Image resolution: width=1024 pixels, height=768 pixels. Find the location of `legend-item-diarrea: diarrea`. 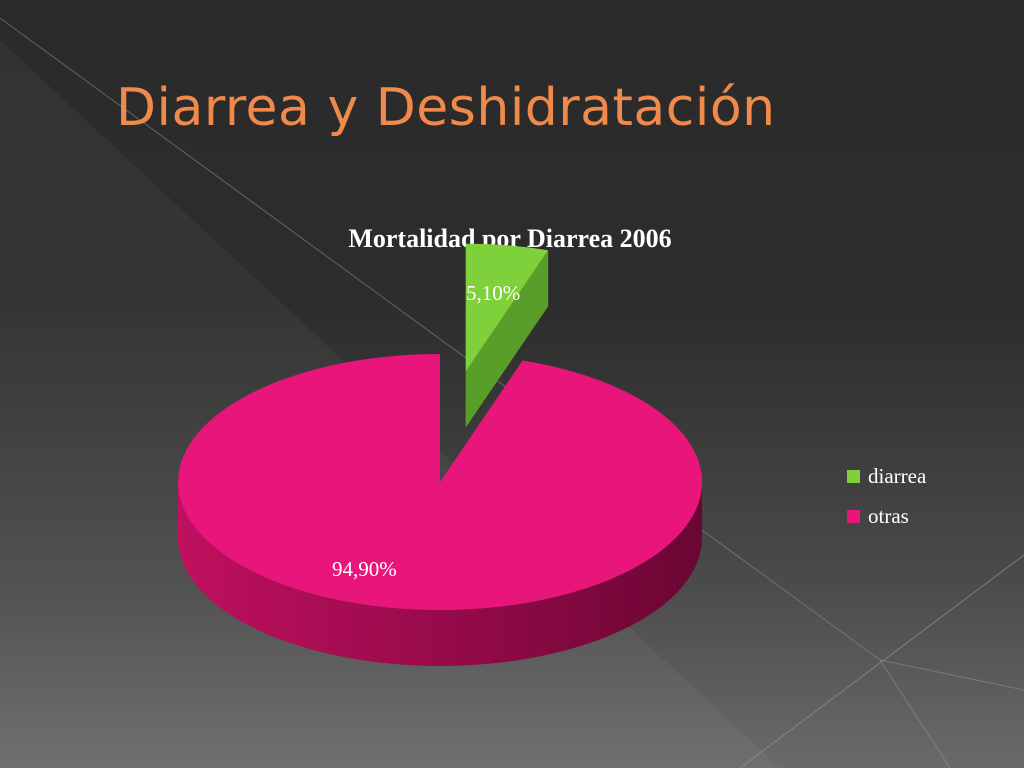

legend-item-diarrea: diarrea is located at coordinates (886, 476).